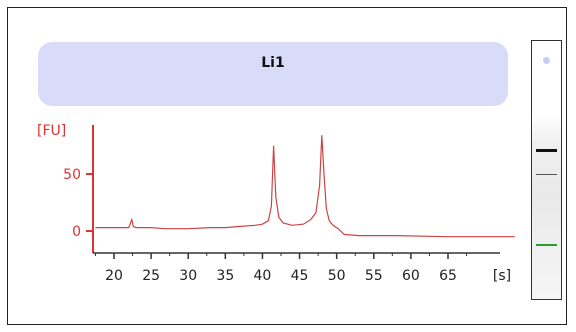 The height and width of the screenshot is (332, 576). What do you see at coordinates (114, 276) in the screenshot?
I see `x-tick-label: 20` at bounding box center [114, 276].